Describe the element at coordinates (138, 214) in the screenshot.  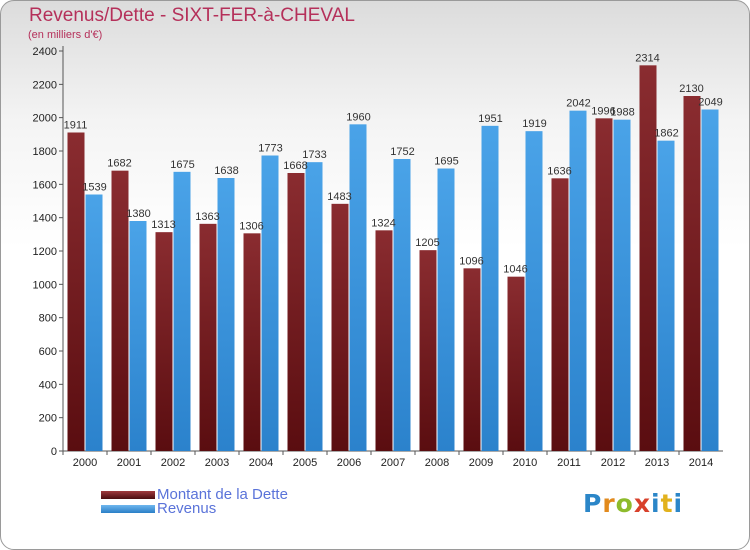
I see `data-label-revenus: 1380` at that location.